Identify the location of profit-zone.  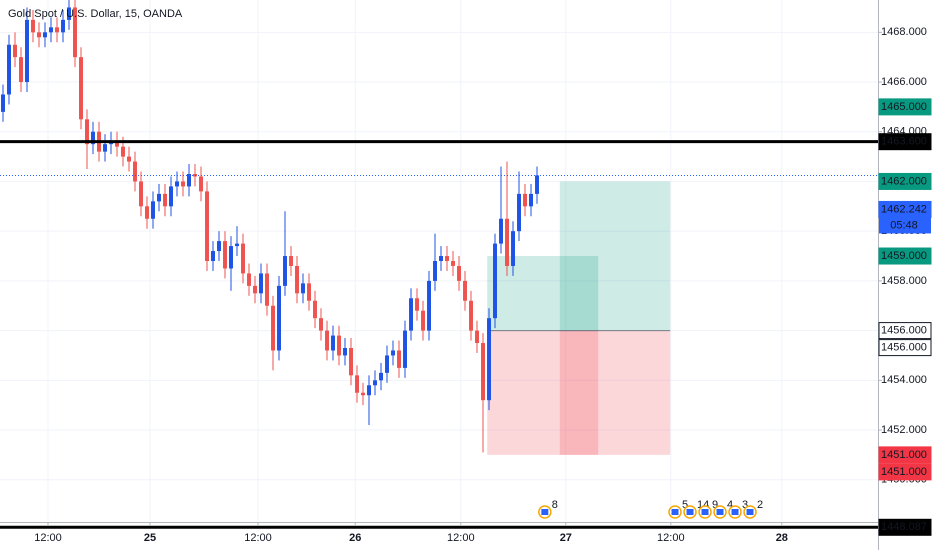
(543, 293).